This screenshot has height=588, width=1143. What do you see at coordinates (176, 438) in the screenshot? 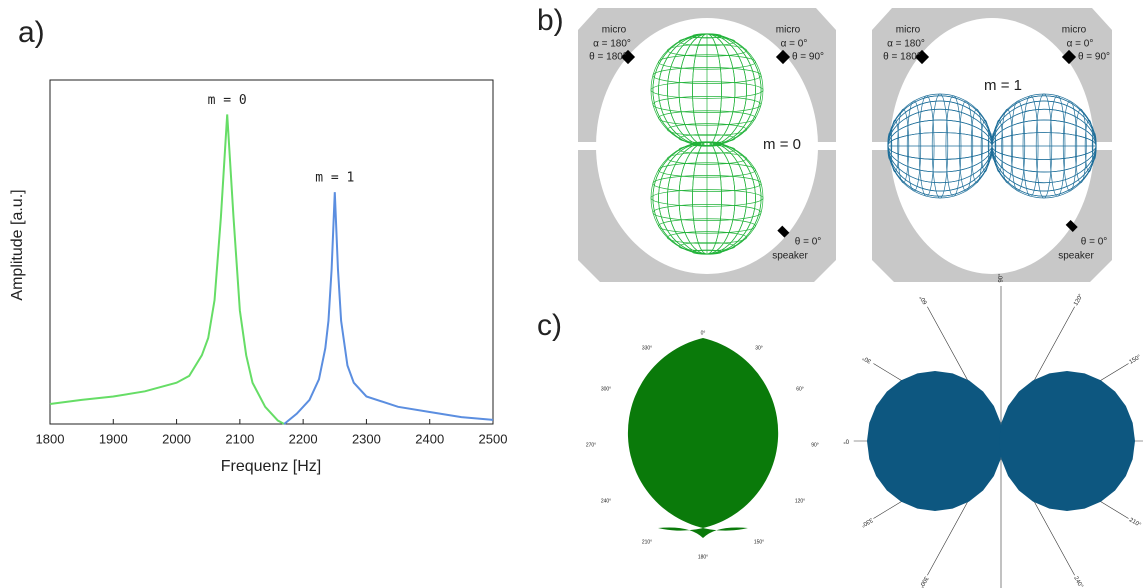
I see `x-tick-label: 2000` at bounding box center [176, 438].